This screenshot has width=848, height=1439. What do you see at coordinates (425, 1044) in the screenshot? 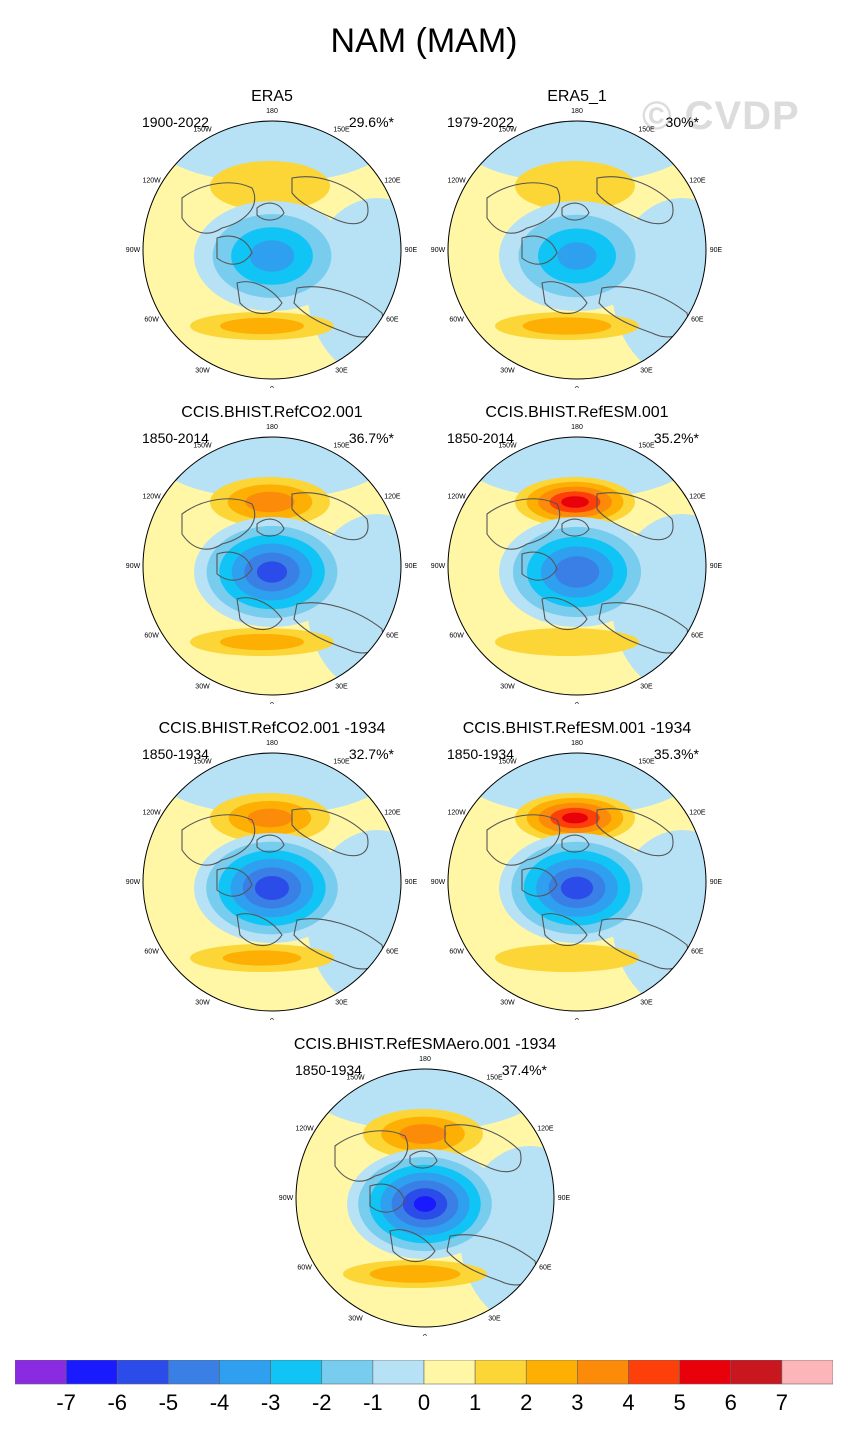
I see `panel-title: CCIS.BHIST.RefESMAero.001 -1934` at bounding box center [425, 1044].